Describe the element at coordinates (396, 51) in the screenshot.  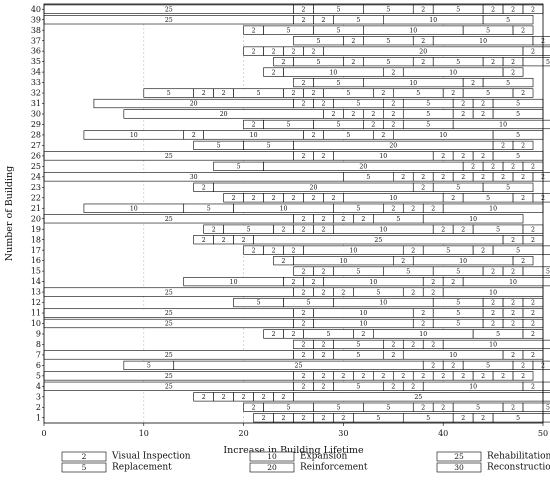
I see `building-bar-36: 22222022` at that location.